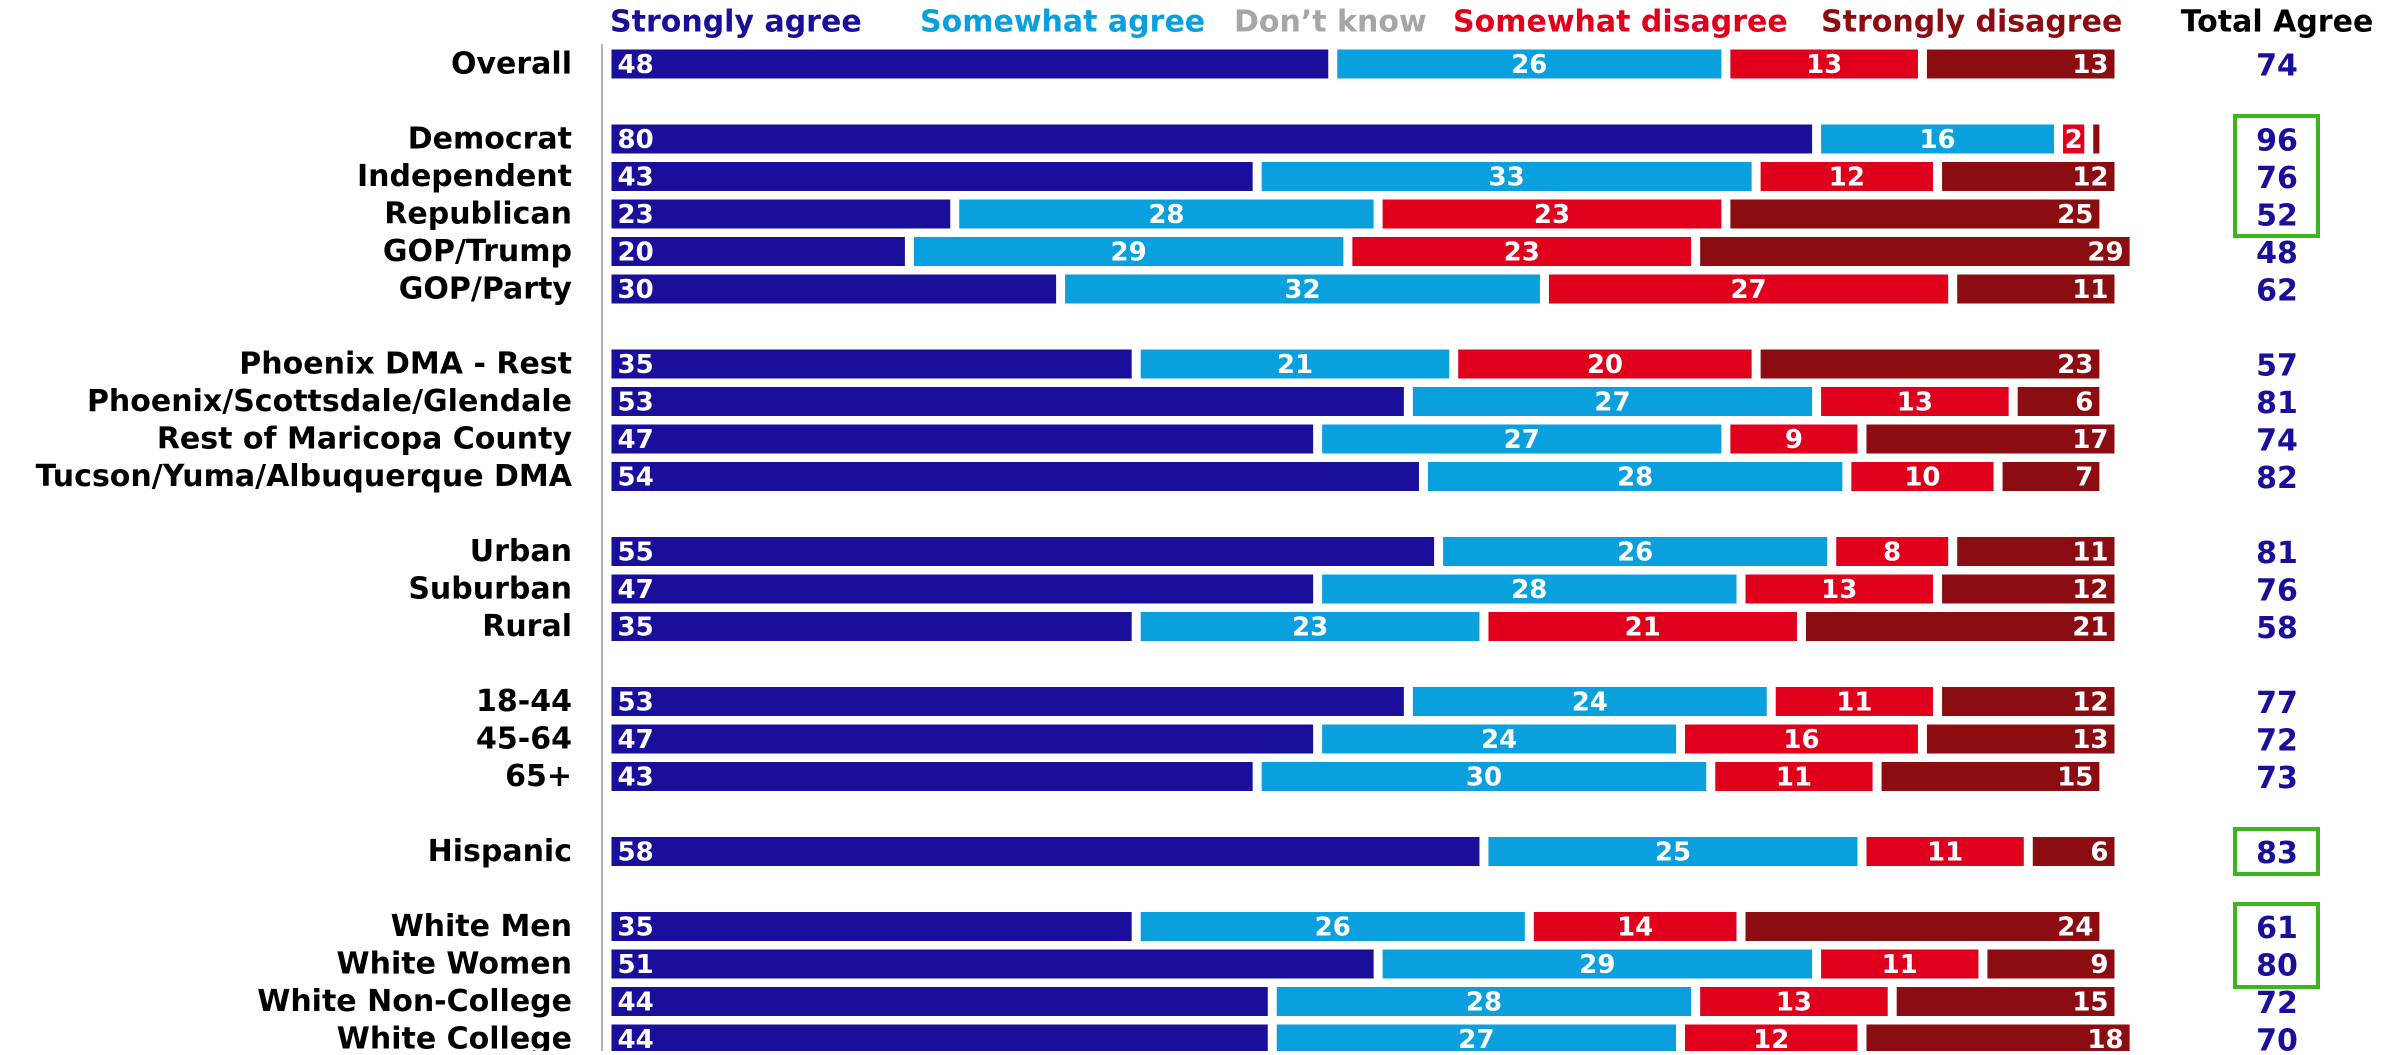  Describe the element at coordinates (636, 853) in the screenshot. I see `value-label: 58` at that location.